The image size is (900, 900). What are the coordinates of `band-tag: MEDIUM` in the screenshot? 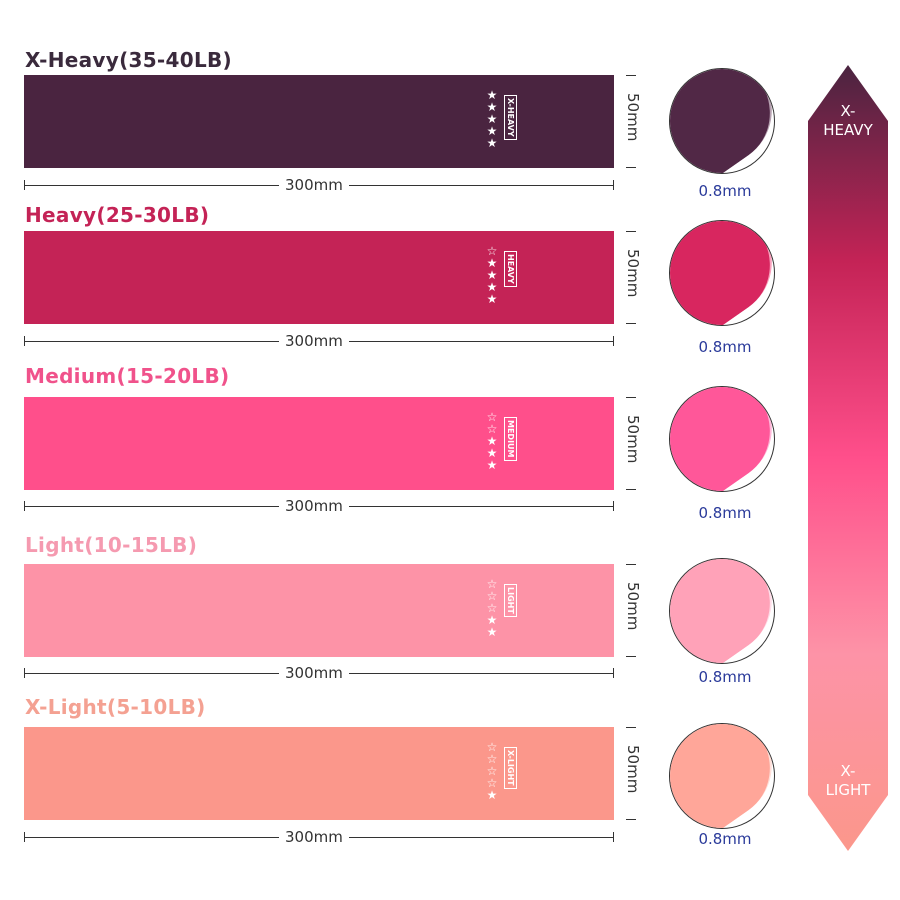 It's located at (510, 439).